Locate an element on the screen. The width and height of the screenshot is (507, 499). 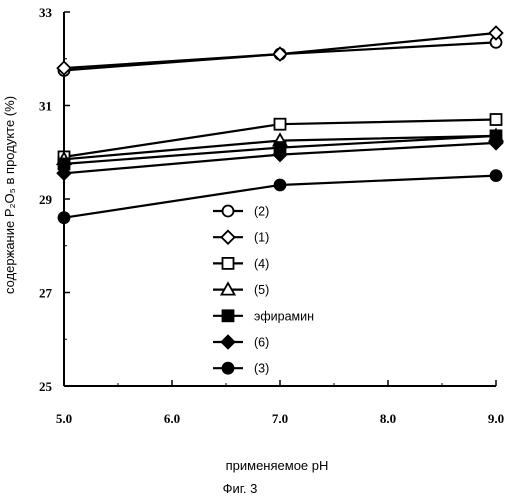
legend-label: (1) is located at coordinates (261, 238).